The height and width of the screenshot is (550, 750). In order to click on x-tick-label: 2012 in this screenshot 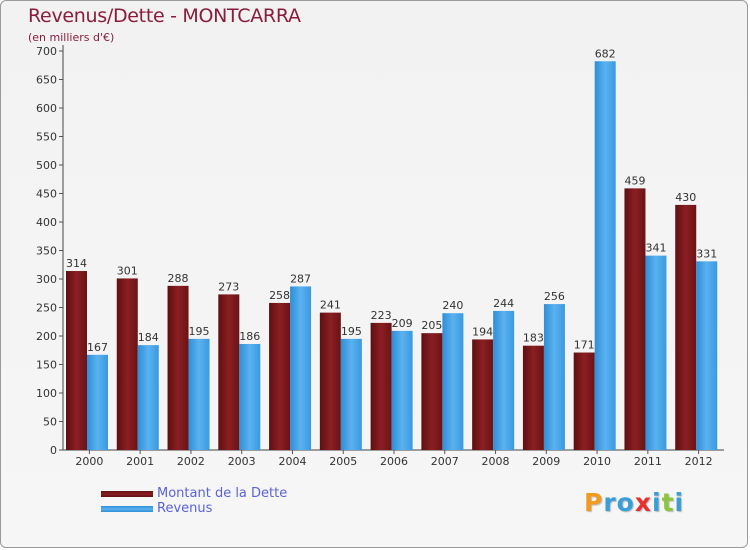, I will do `click(699, 461)`.